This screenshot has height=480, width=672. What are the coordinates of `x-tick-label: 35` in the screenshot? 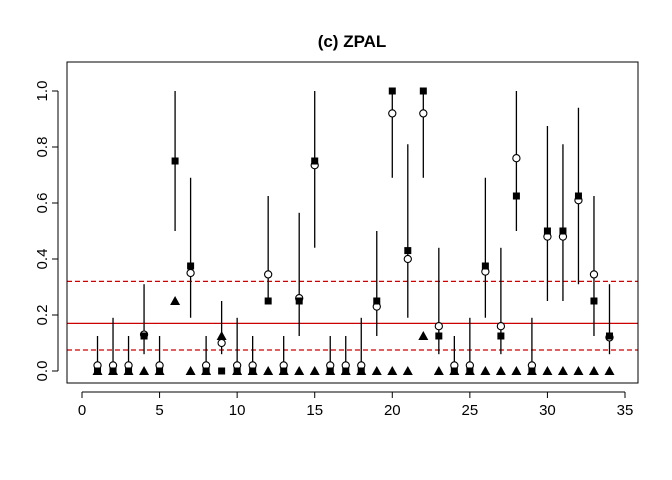 It's located at (625, 410).